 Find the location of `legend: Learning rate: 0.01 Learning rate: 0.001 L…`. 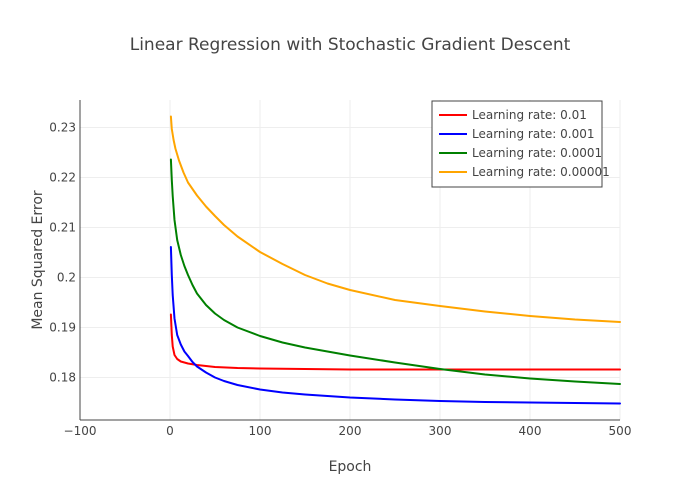

legend: Learning rate: 0.01 Learning rate: 0.001 L… is located at coordinates (520, 144).